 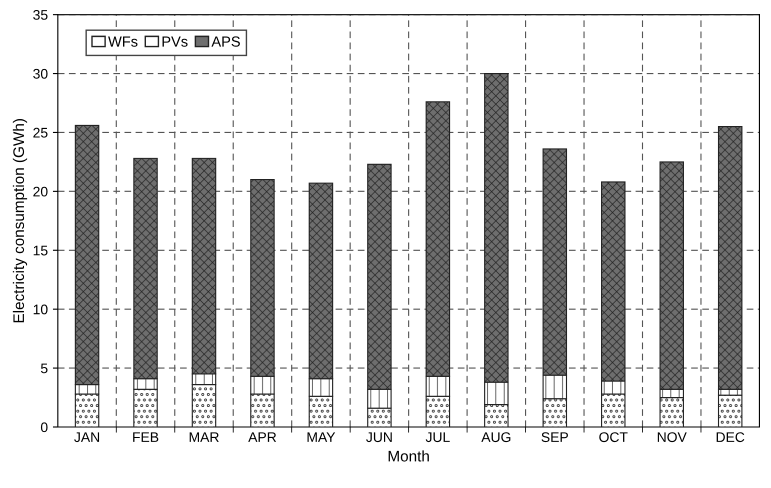 What do you see at coordinates (40, 15) in the screenshot?
I see `y-tick-label: 35` at bounding box center [40, 15].